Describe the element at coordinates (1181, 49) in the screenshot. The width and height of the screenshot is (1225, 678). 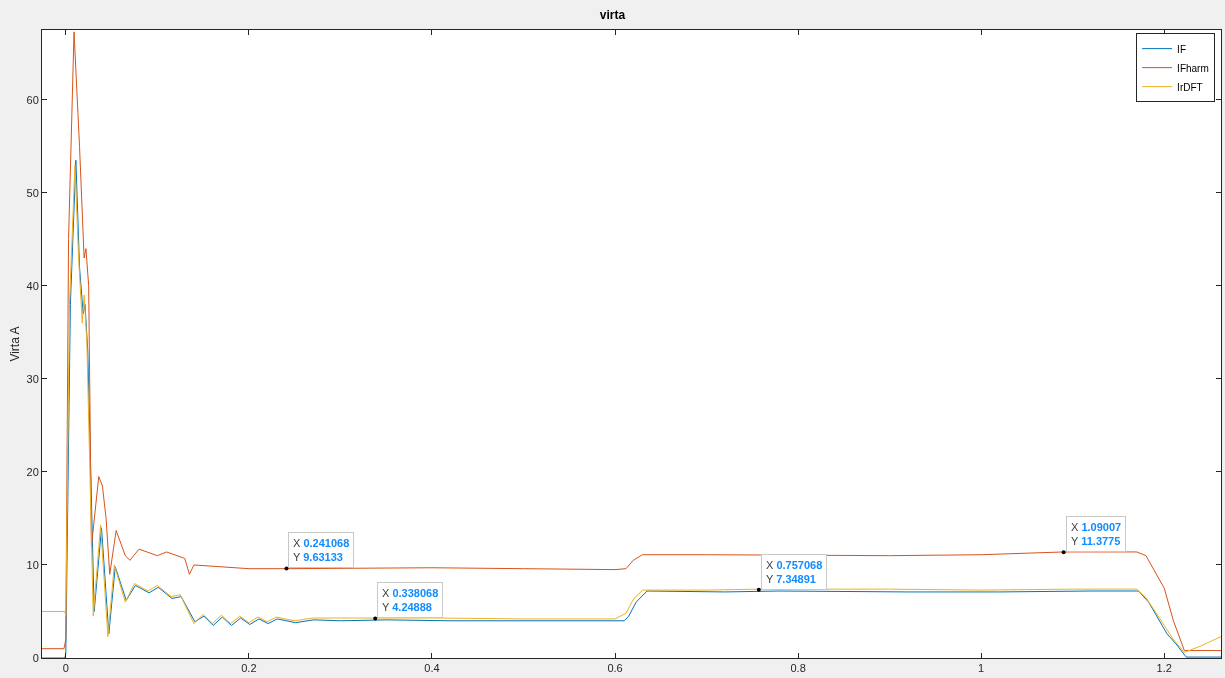
I see `legend-label: IF` at that location.